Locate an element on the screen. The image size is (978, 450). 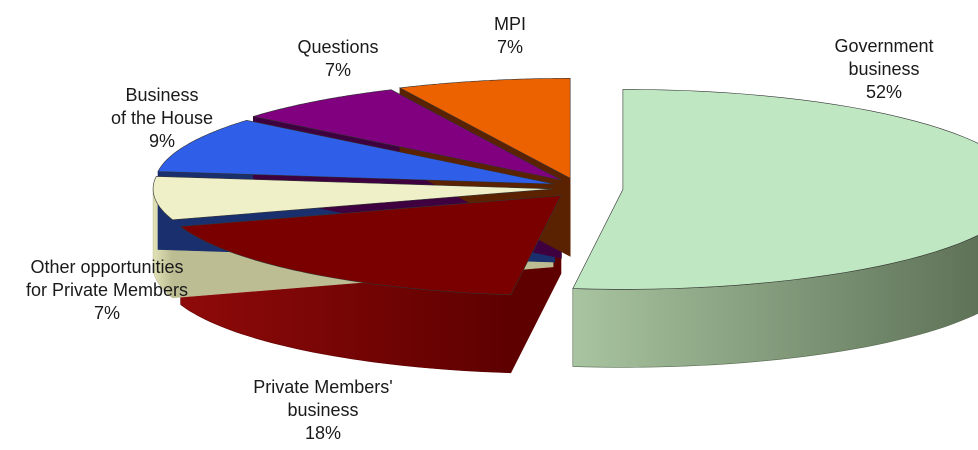
pie-slice-business-of-the-house is located at coordinates (356, 152).